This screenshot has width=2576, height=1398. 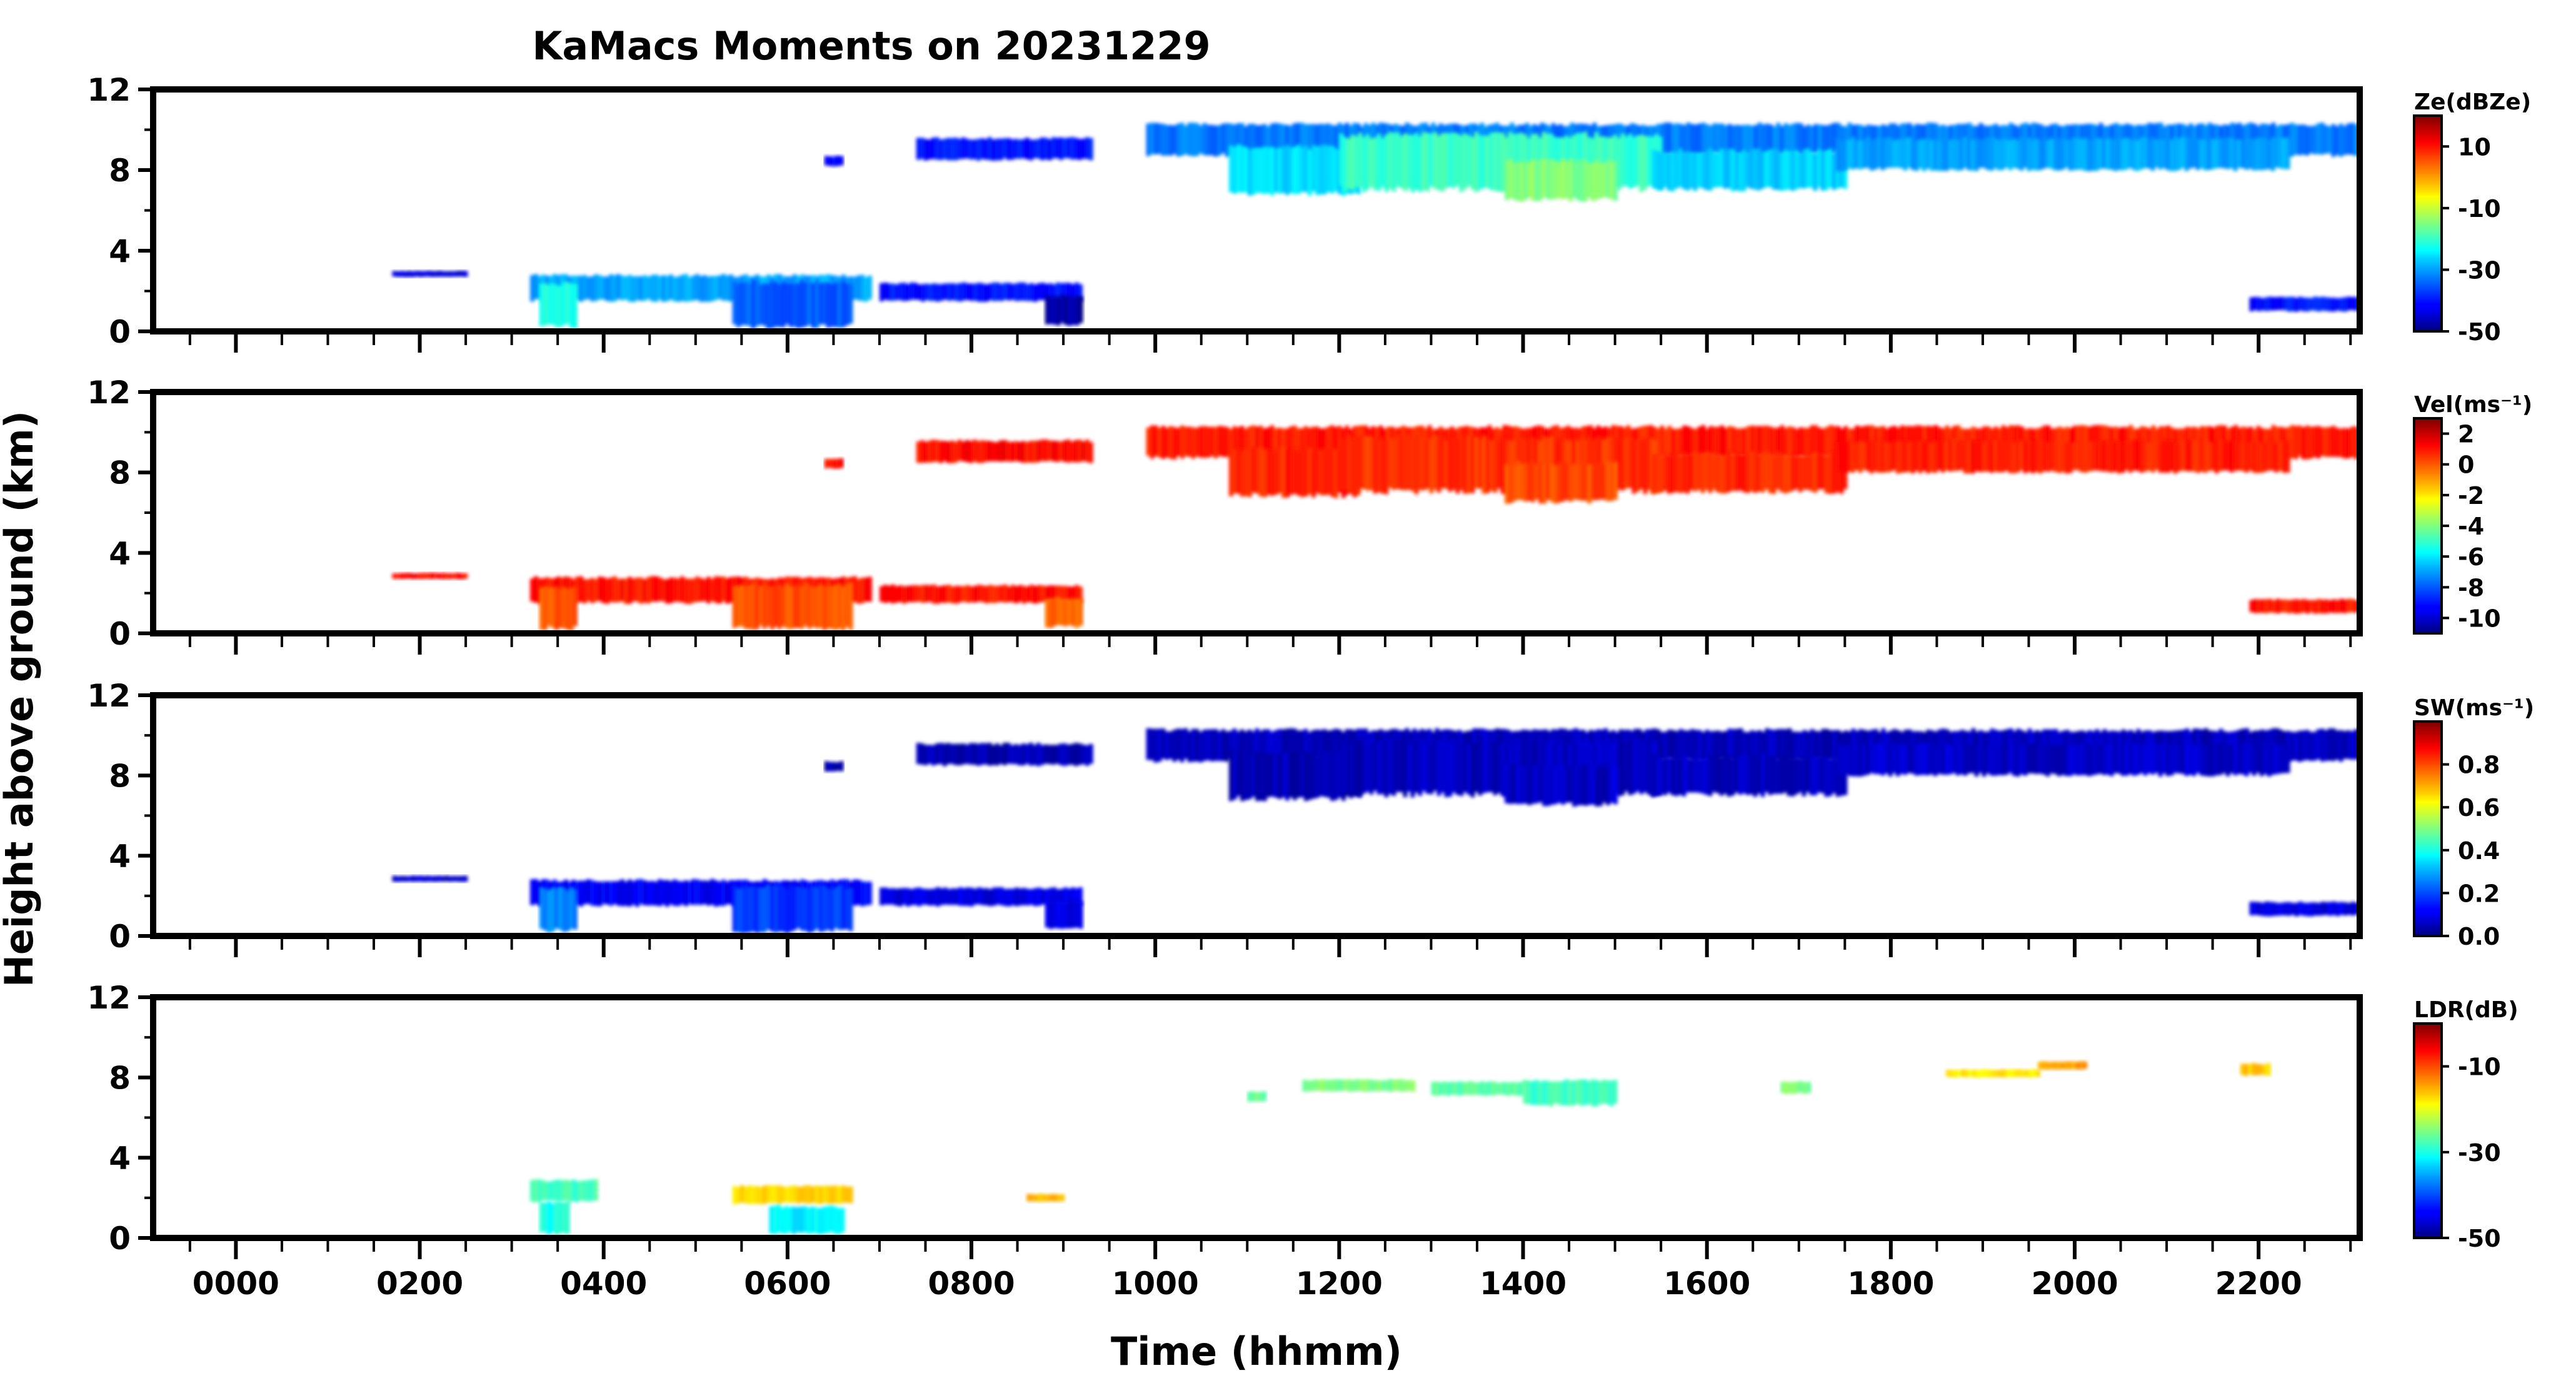 I want to click on colorbar-tick-label: 0.0, so click(x=2479, y=937).